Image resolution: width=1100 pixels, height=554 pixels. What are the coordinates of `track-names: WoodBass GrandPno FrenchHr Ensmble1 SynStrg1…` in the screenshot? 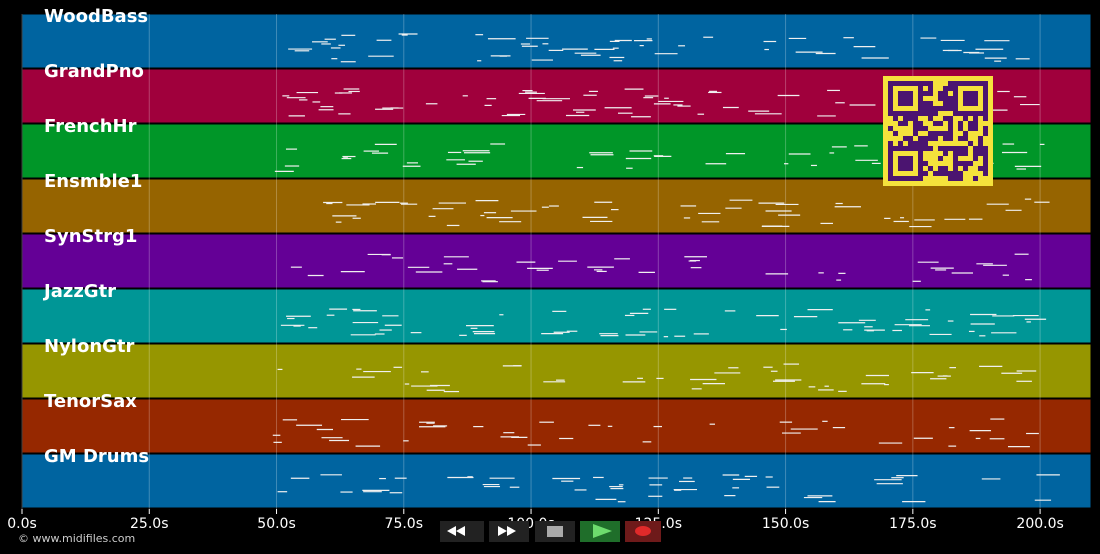 It's located at (95, 236).